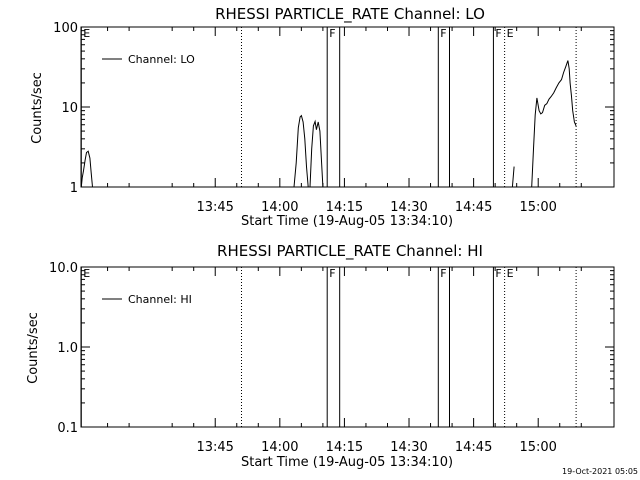 The image size is (640, 480). What do you see at coordinates (63, 268) in the screenshot?
I see `y-tick-label: 10.0` at bounding box center [63, 268].